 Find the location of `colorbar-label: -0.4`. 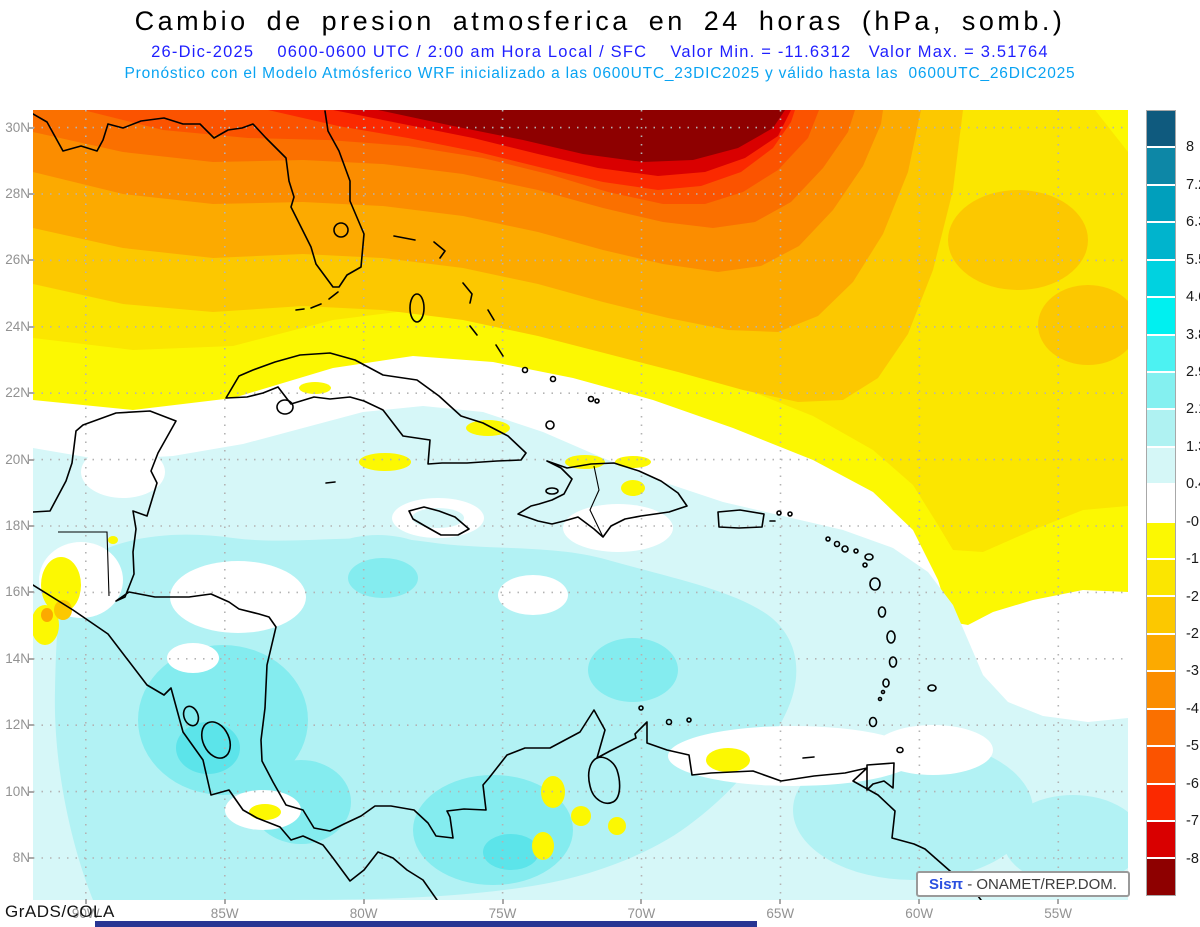

colorbar-label: -0.4 is located at coordinates (1193, 521).